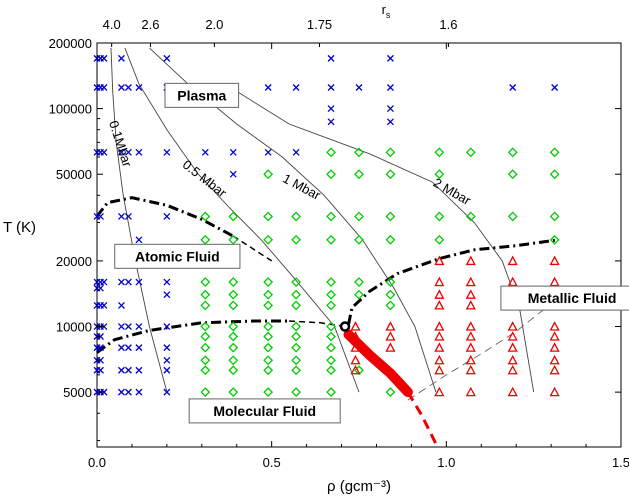  I want to click on isobar-line, so click(139, 220).